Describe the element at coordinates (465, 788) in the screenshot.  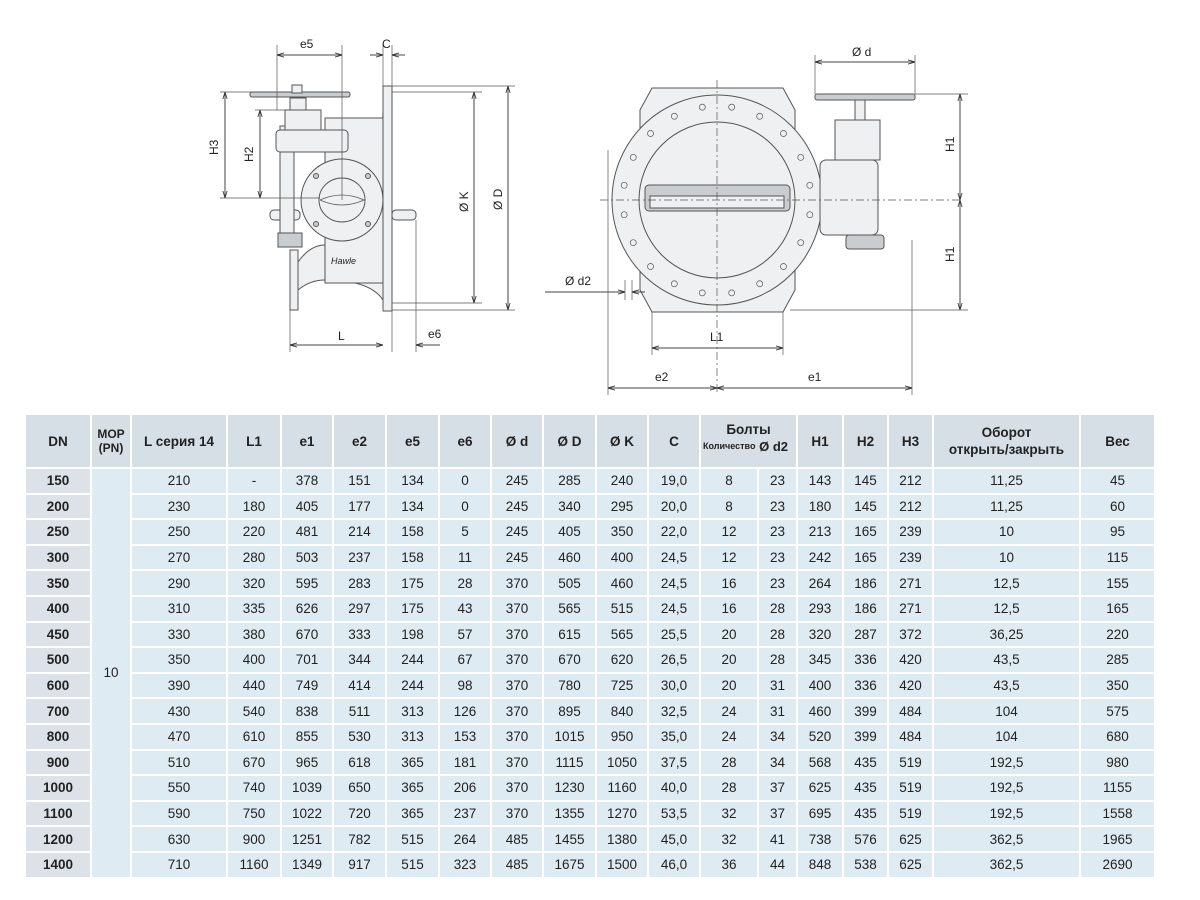
I see `cell-e6: 206` at that location.